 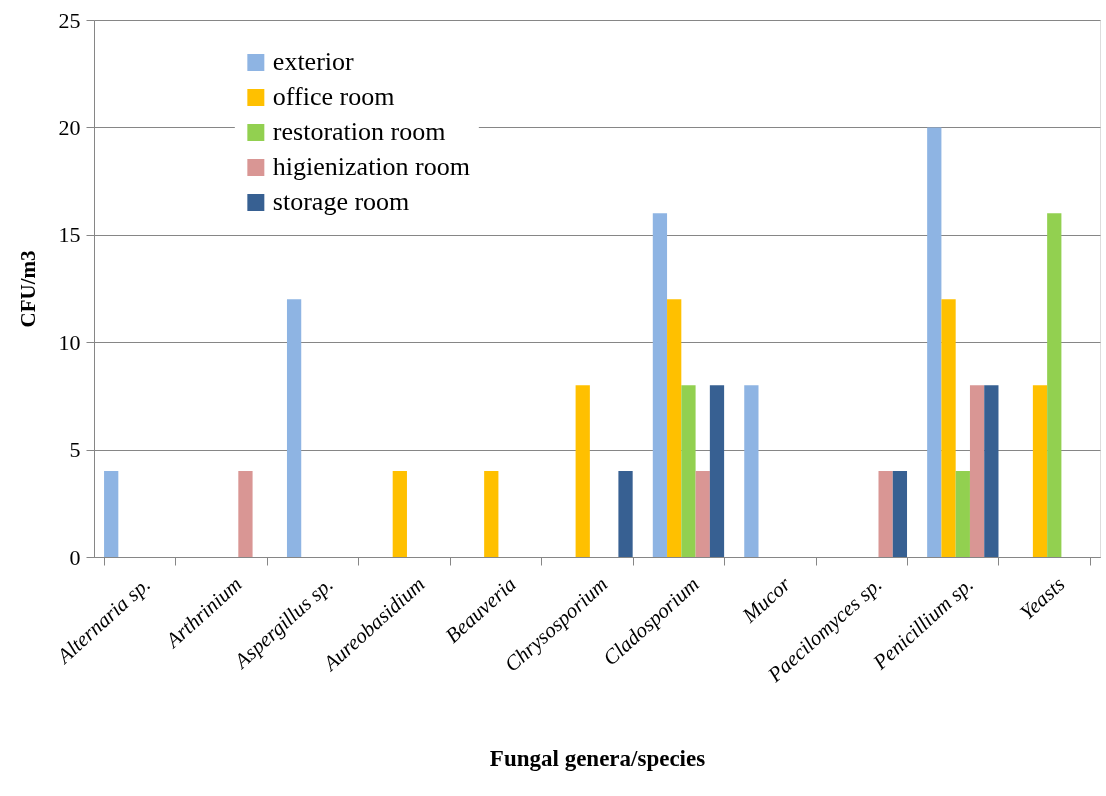 What do you see at coordinates (75, 450) in the screenshot?
I see `y-tick-label: 5` at bounding box center [75, 450].